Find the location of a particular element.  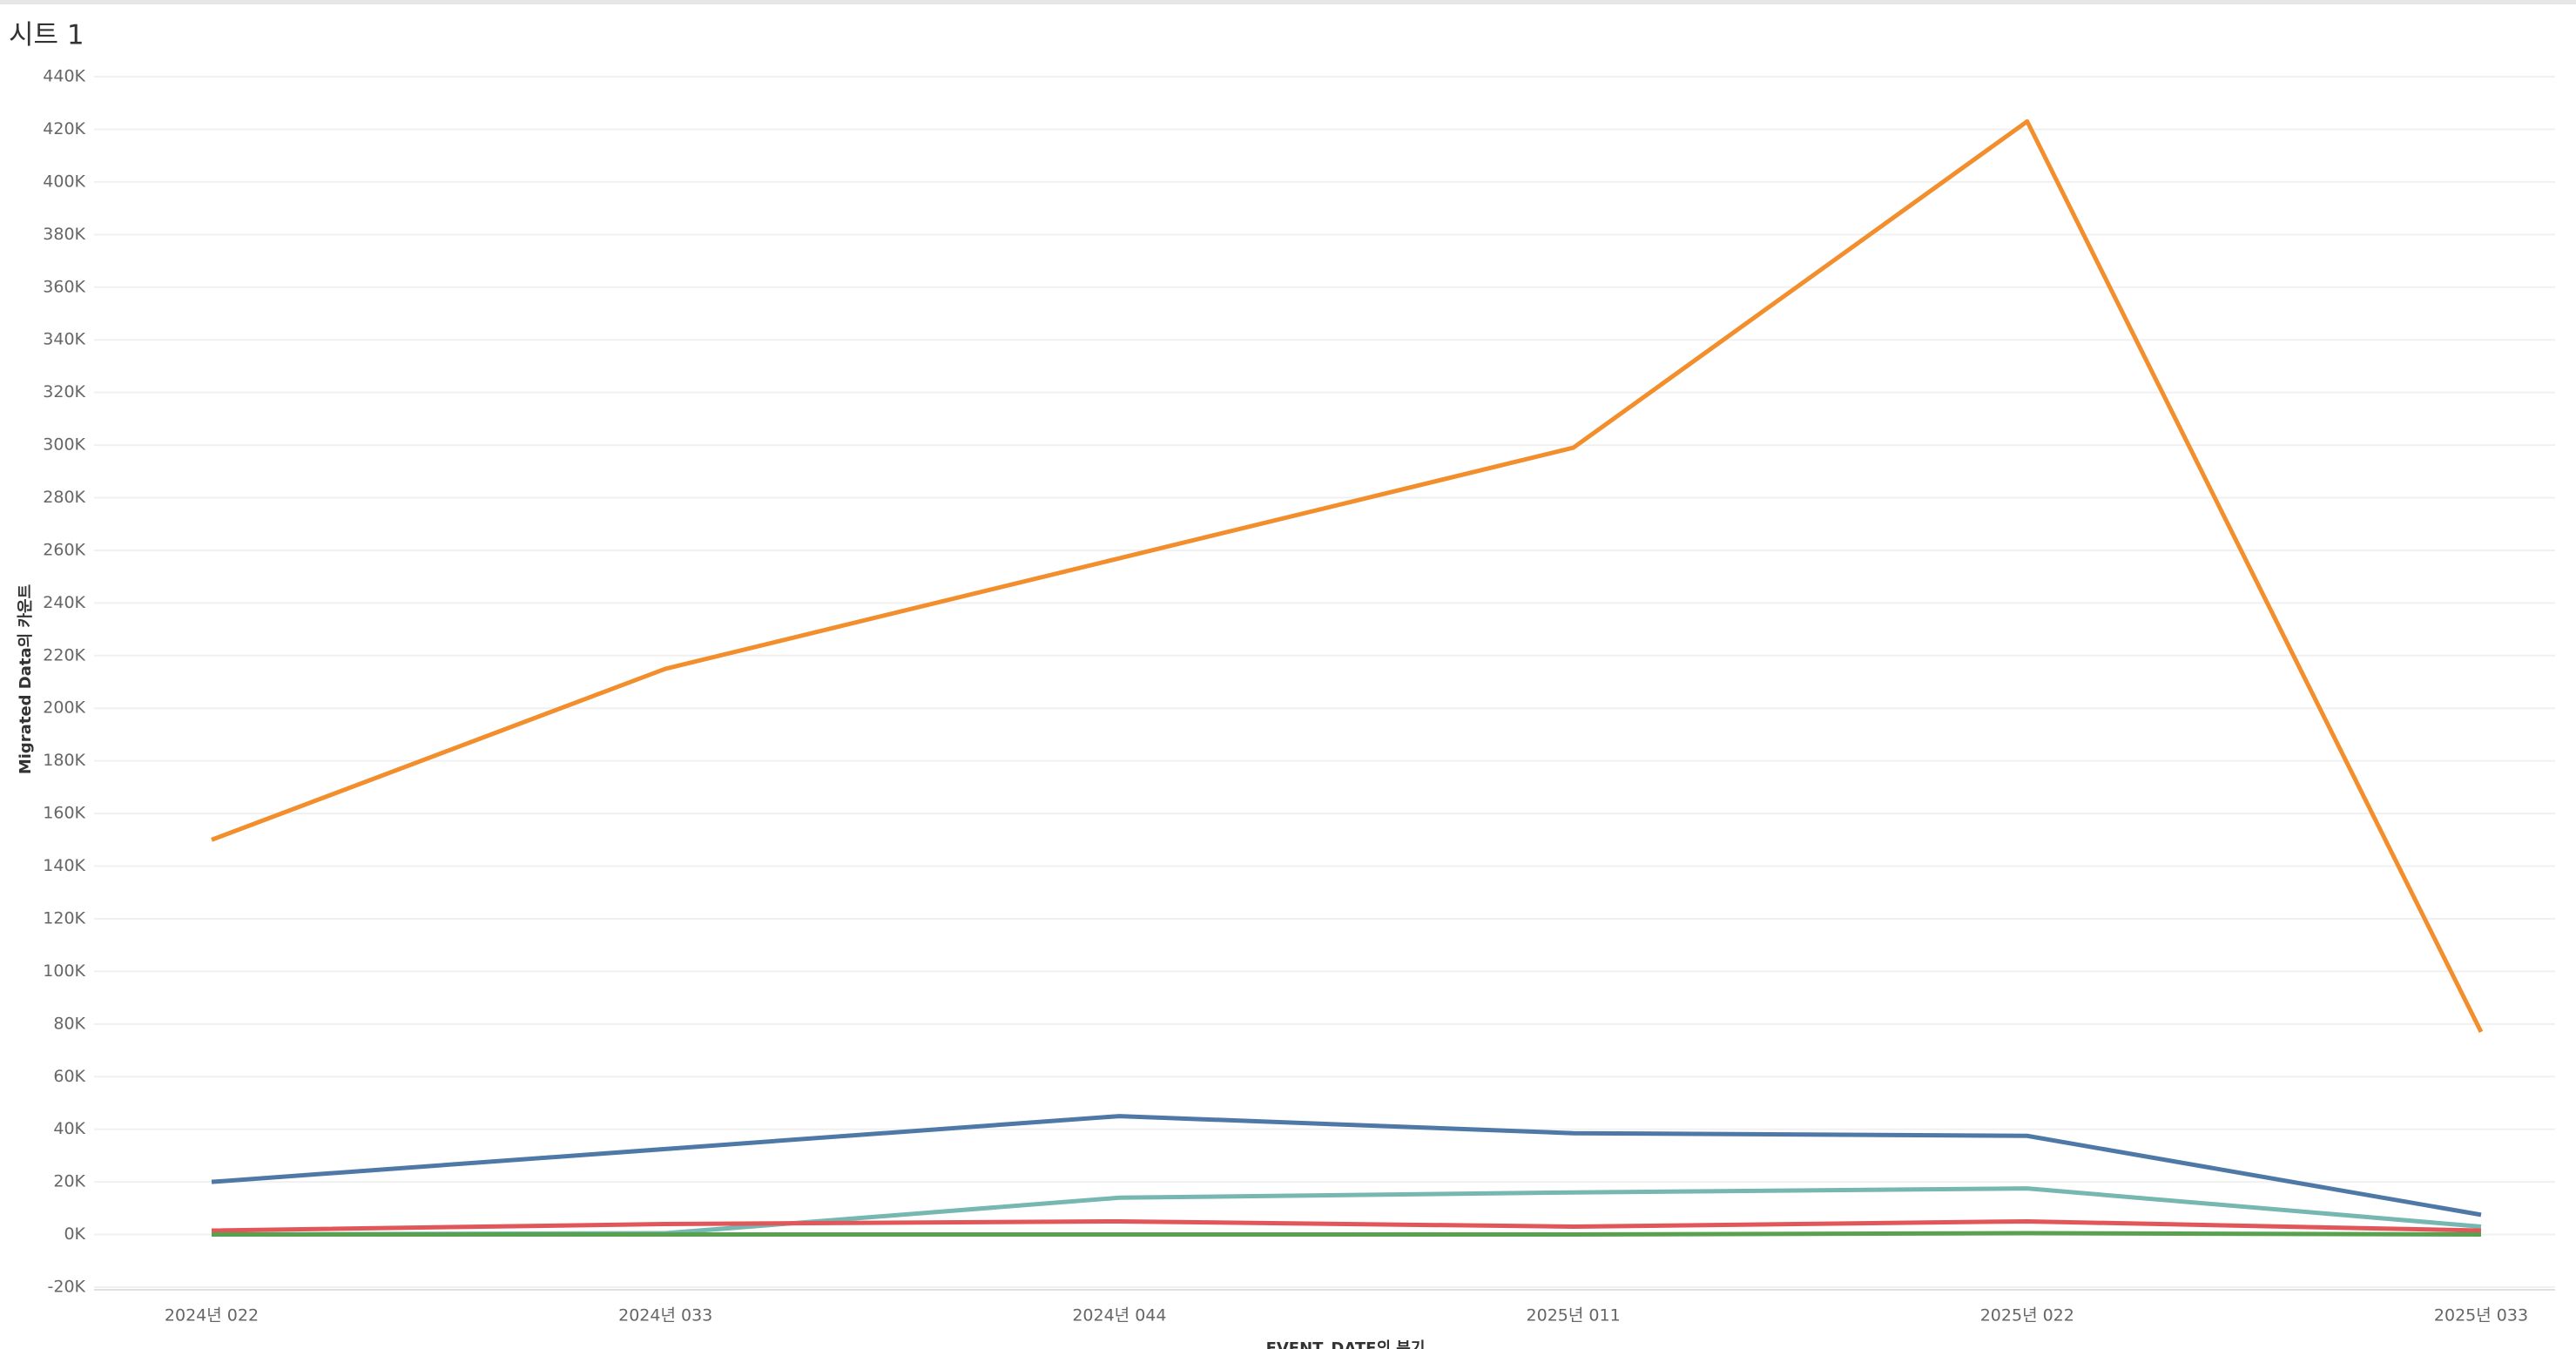

y-tick-label: -20K is located at coordinates (67, 1286).